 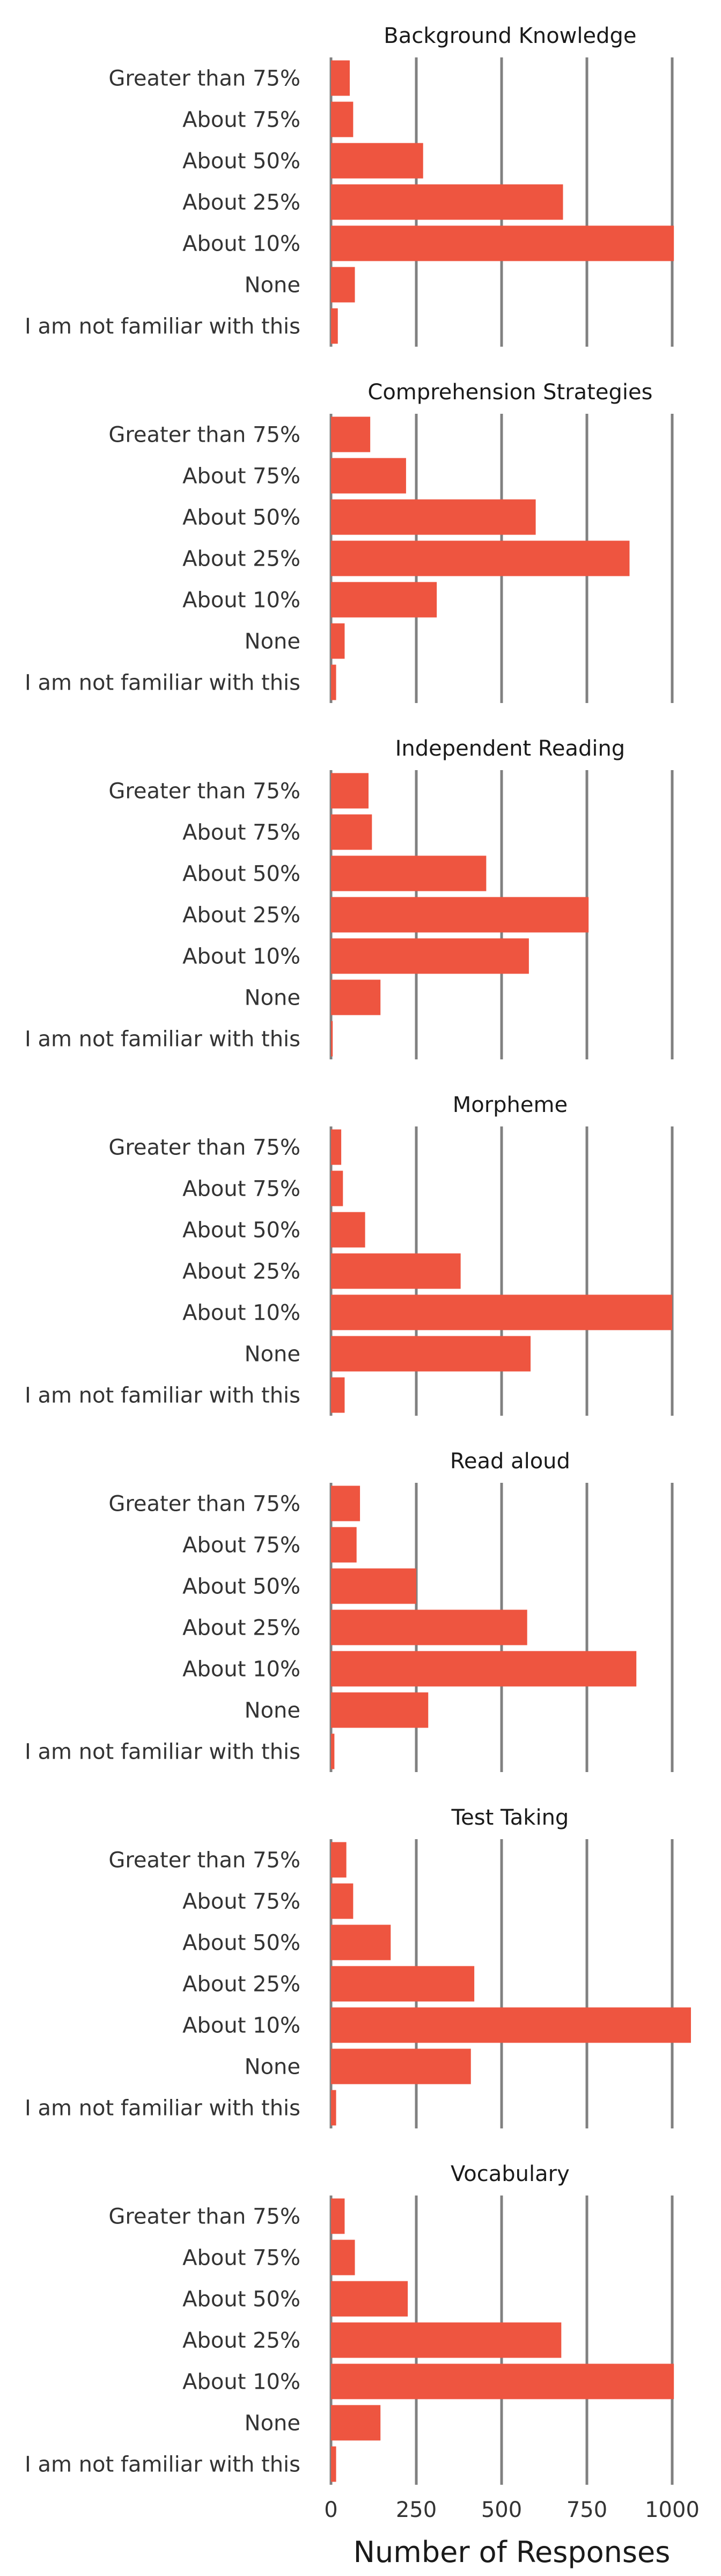 What do you see at coordinates (510, 1461) in the screenshot?
I see `facet-title: Read aloud` at bounding box center [510, 1461].